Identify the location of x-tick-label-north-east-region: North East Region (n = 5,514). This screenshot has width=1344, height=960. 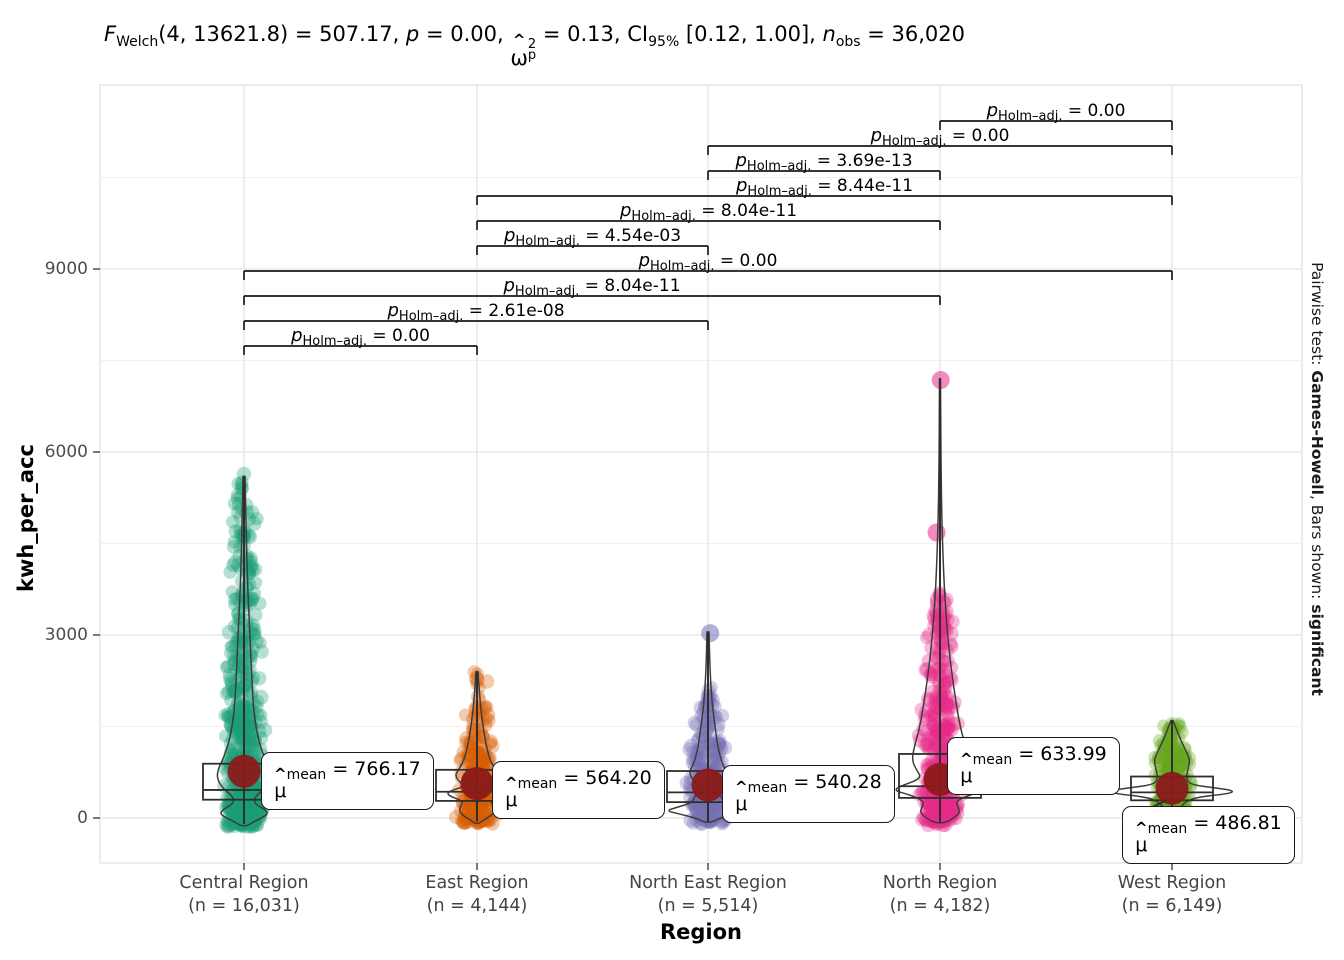
(708, 895).